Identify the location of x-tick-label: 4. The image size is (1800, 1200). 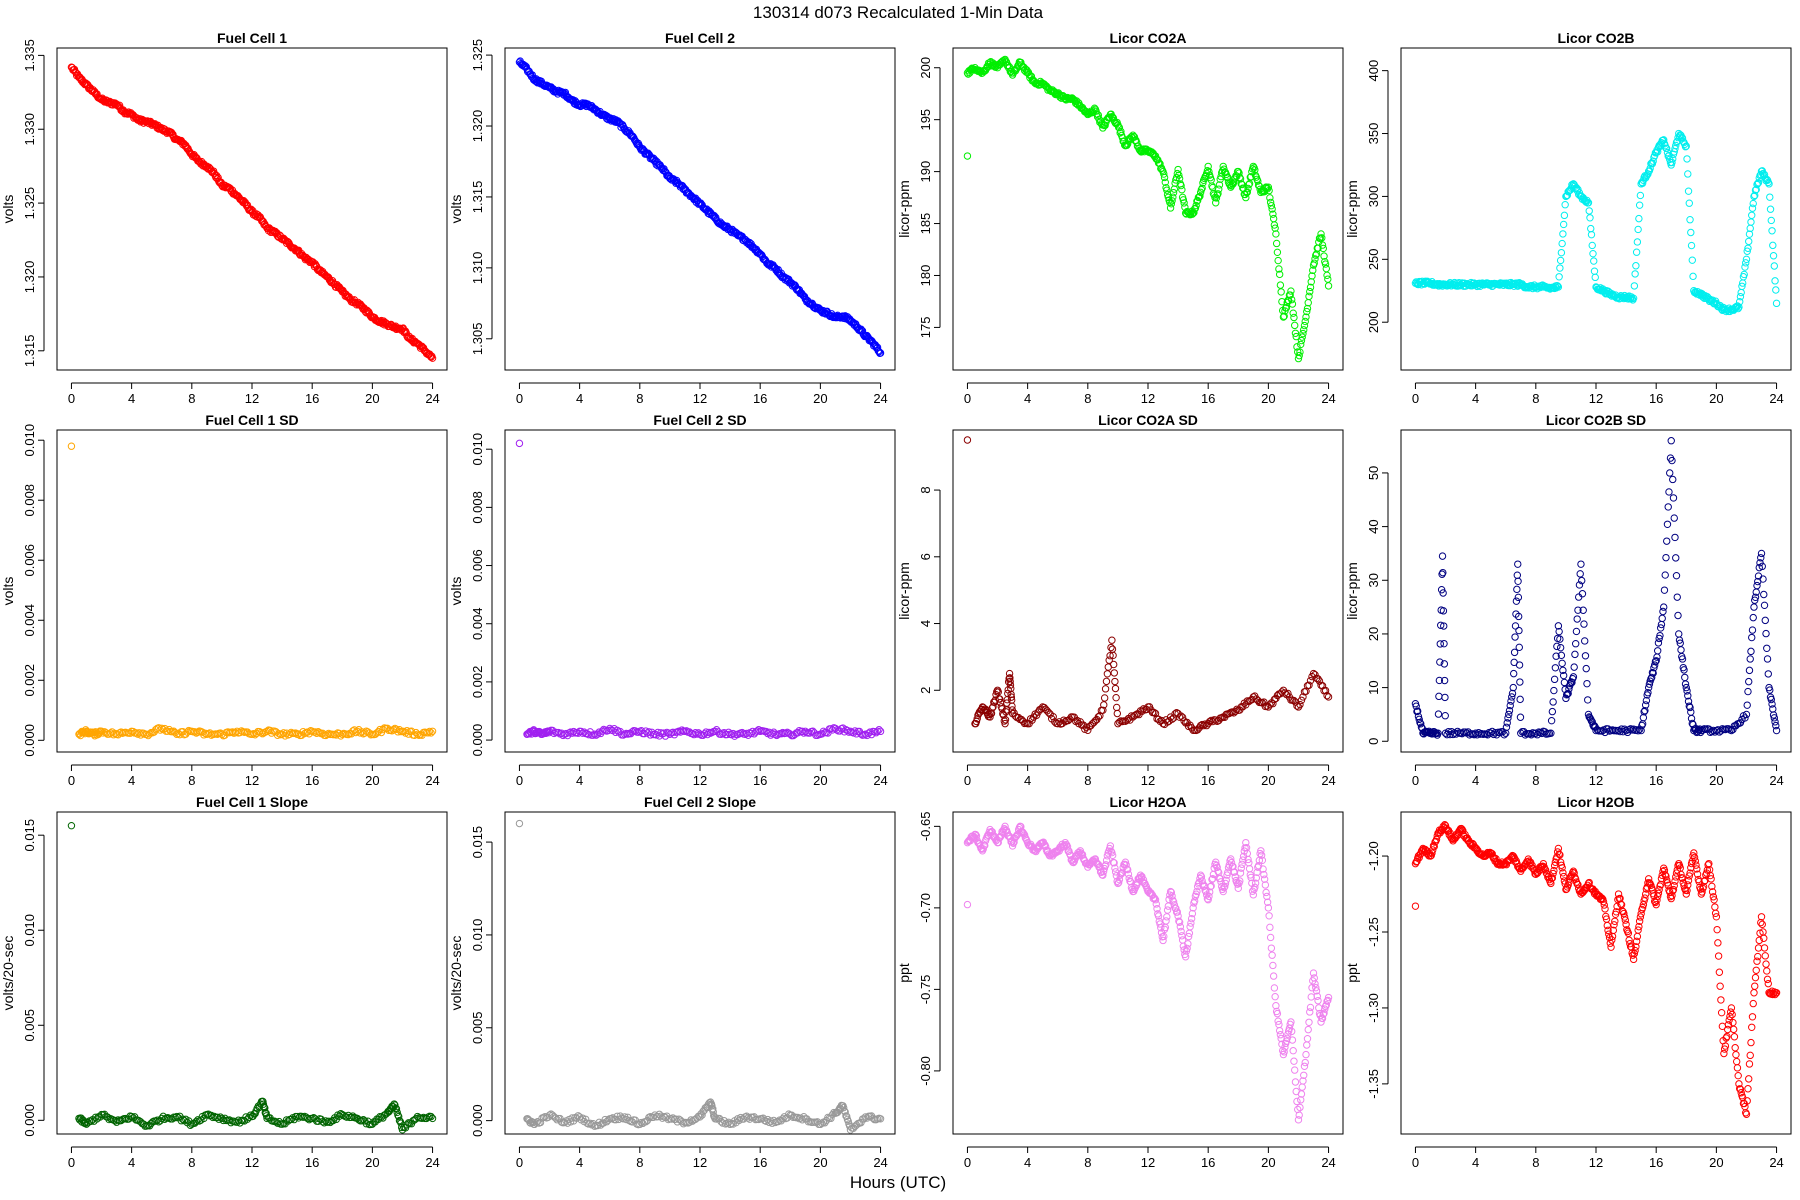
(1475, 1162).